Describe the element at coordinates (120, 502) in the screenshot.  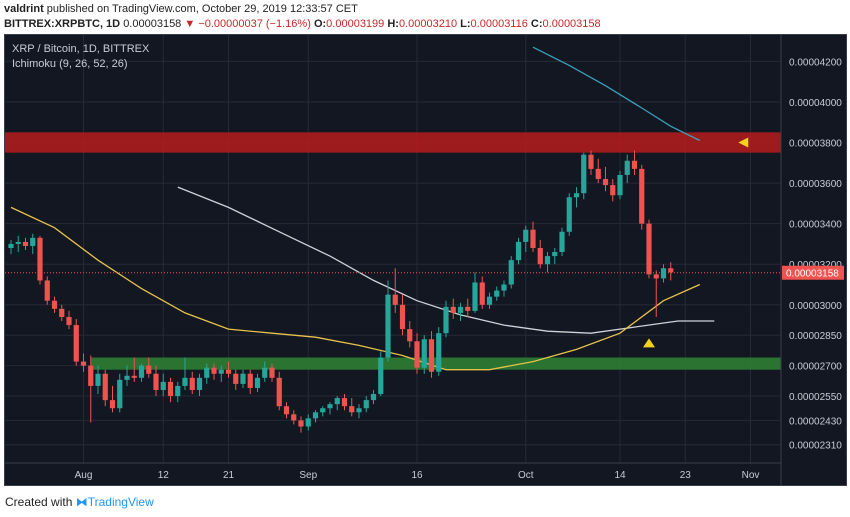
I see `tradingview-brand: TradingView` at that location.